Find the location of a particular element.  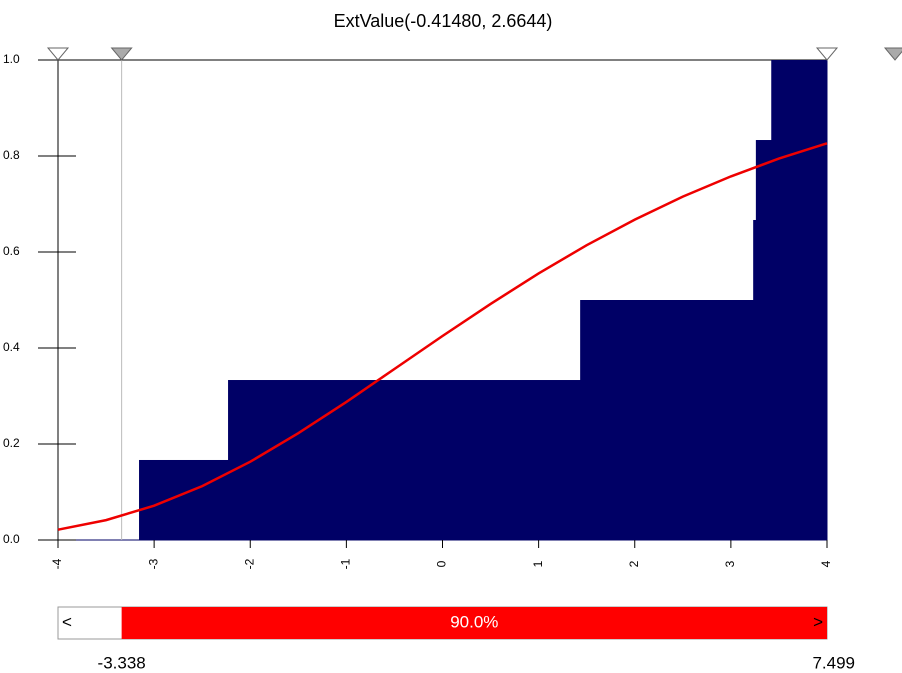

band-label: 90.0% is located at coordinates (474, 621).